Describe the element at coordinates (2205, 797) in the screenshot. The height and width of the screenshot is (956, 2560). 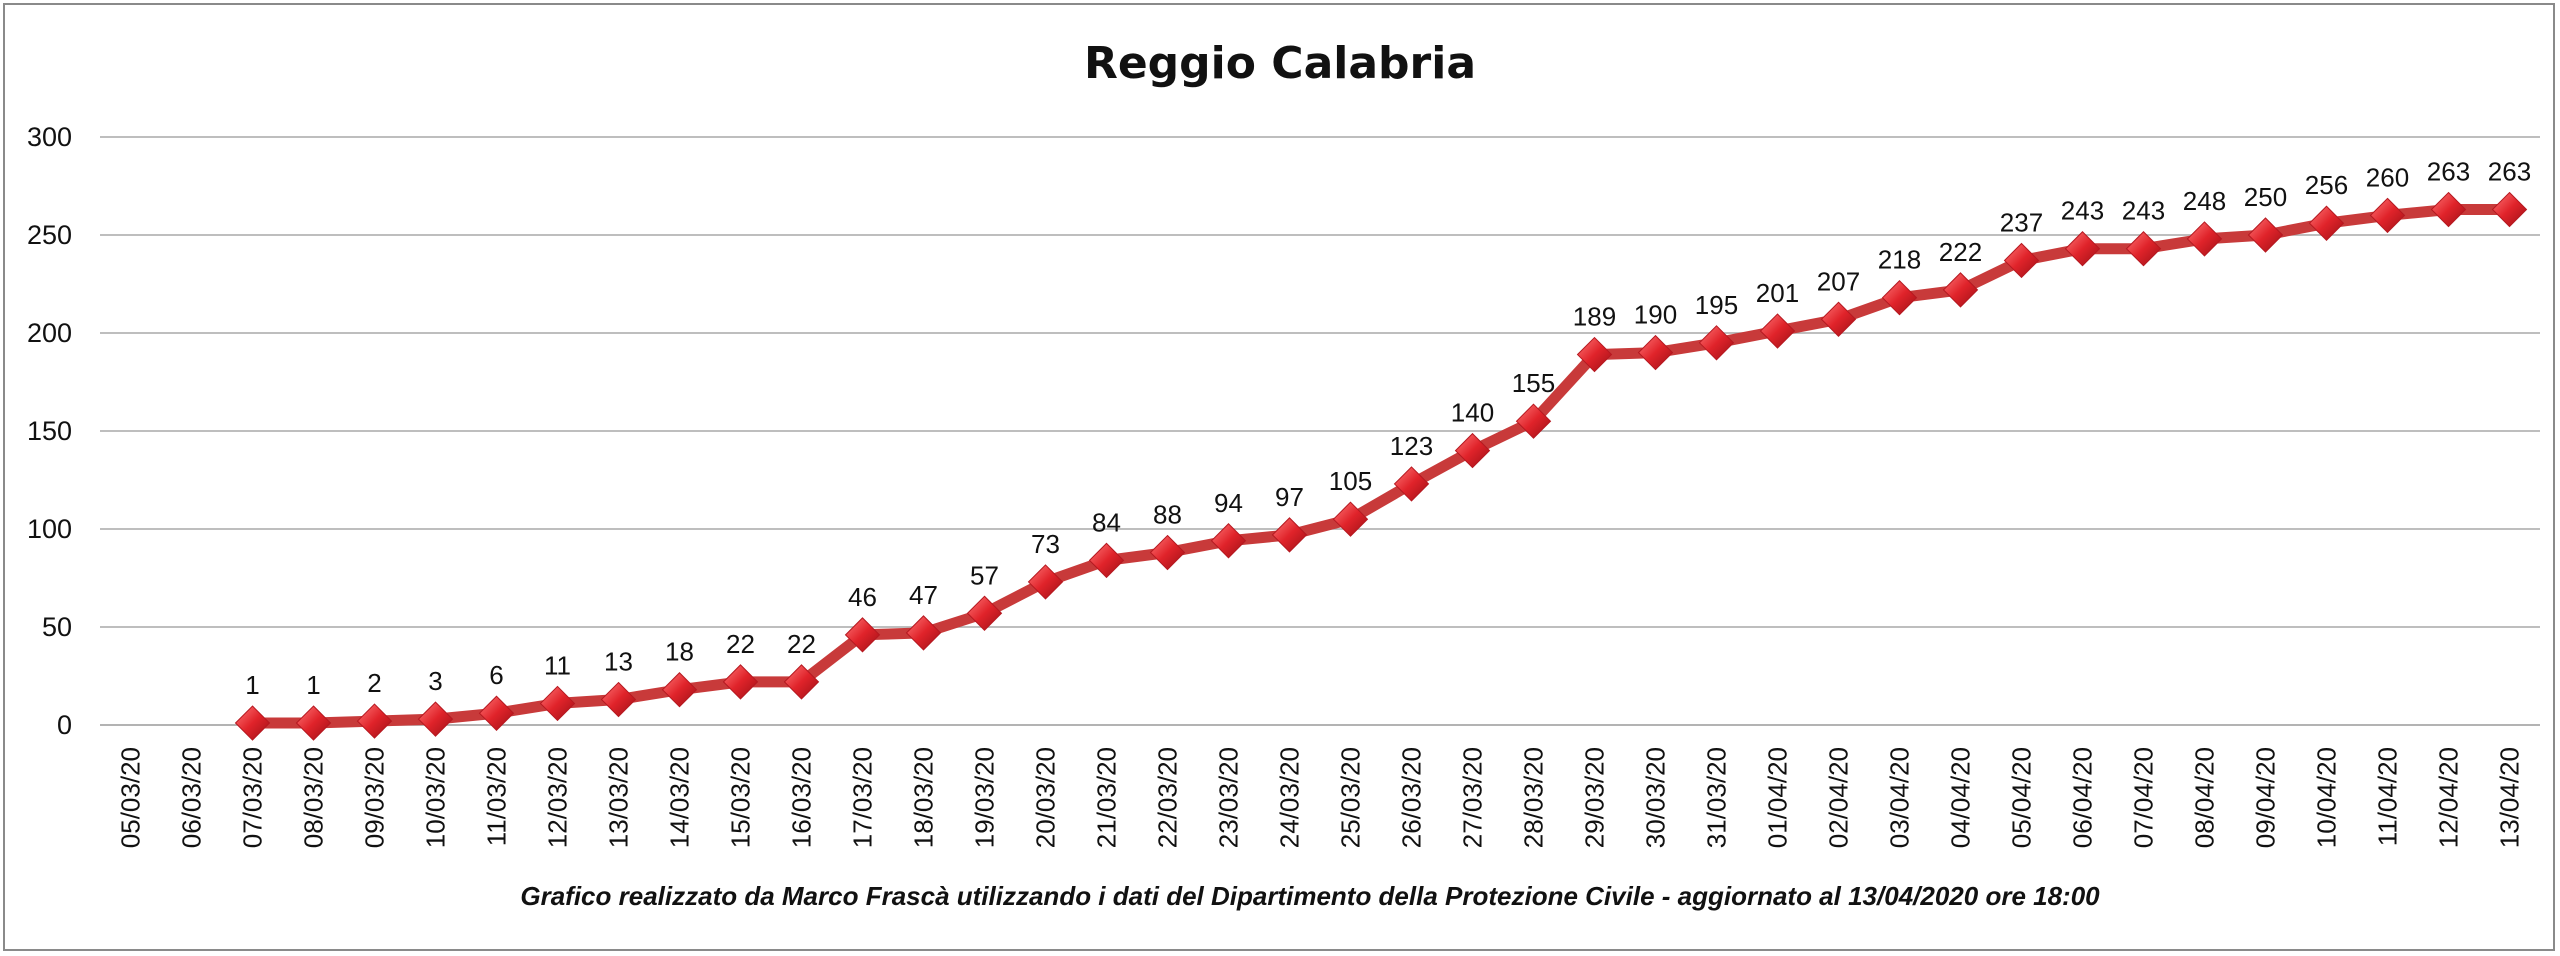
I see `x-tick-label: 08/04/20` at that location.